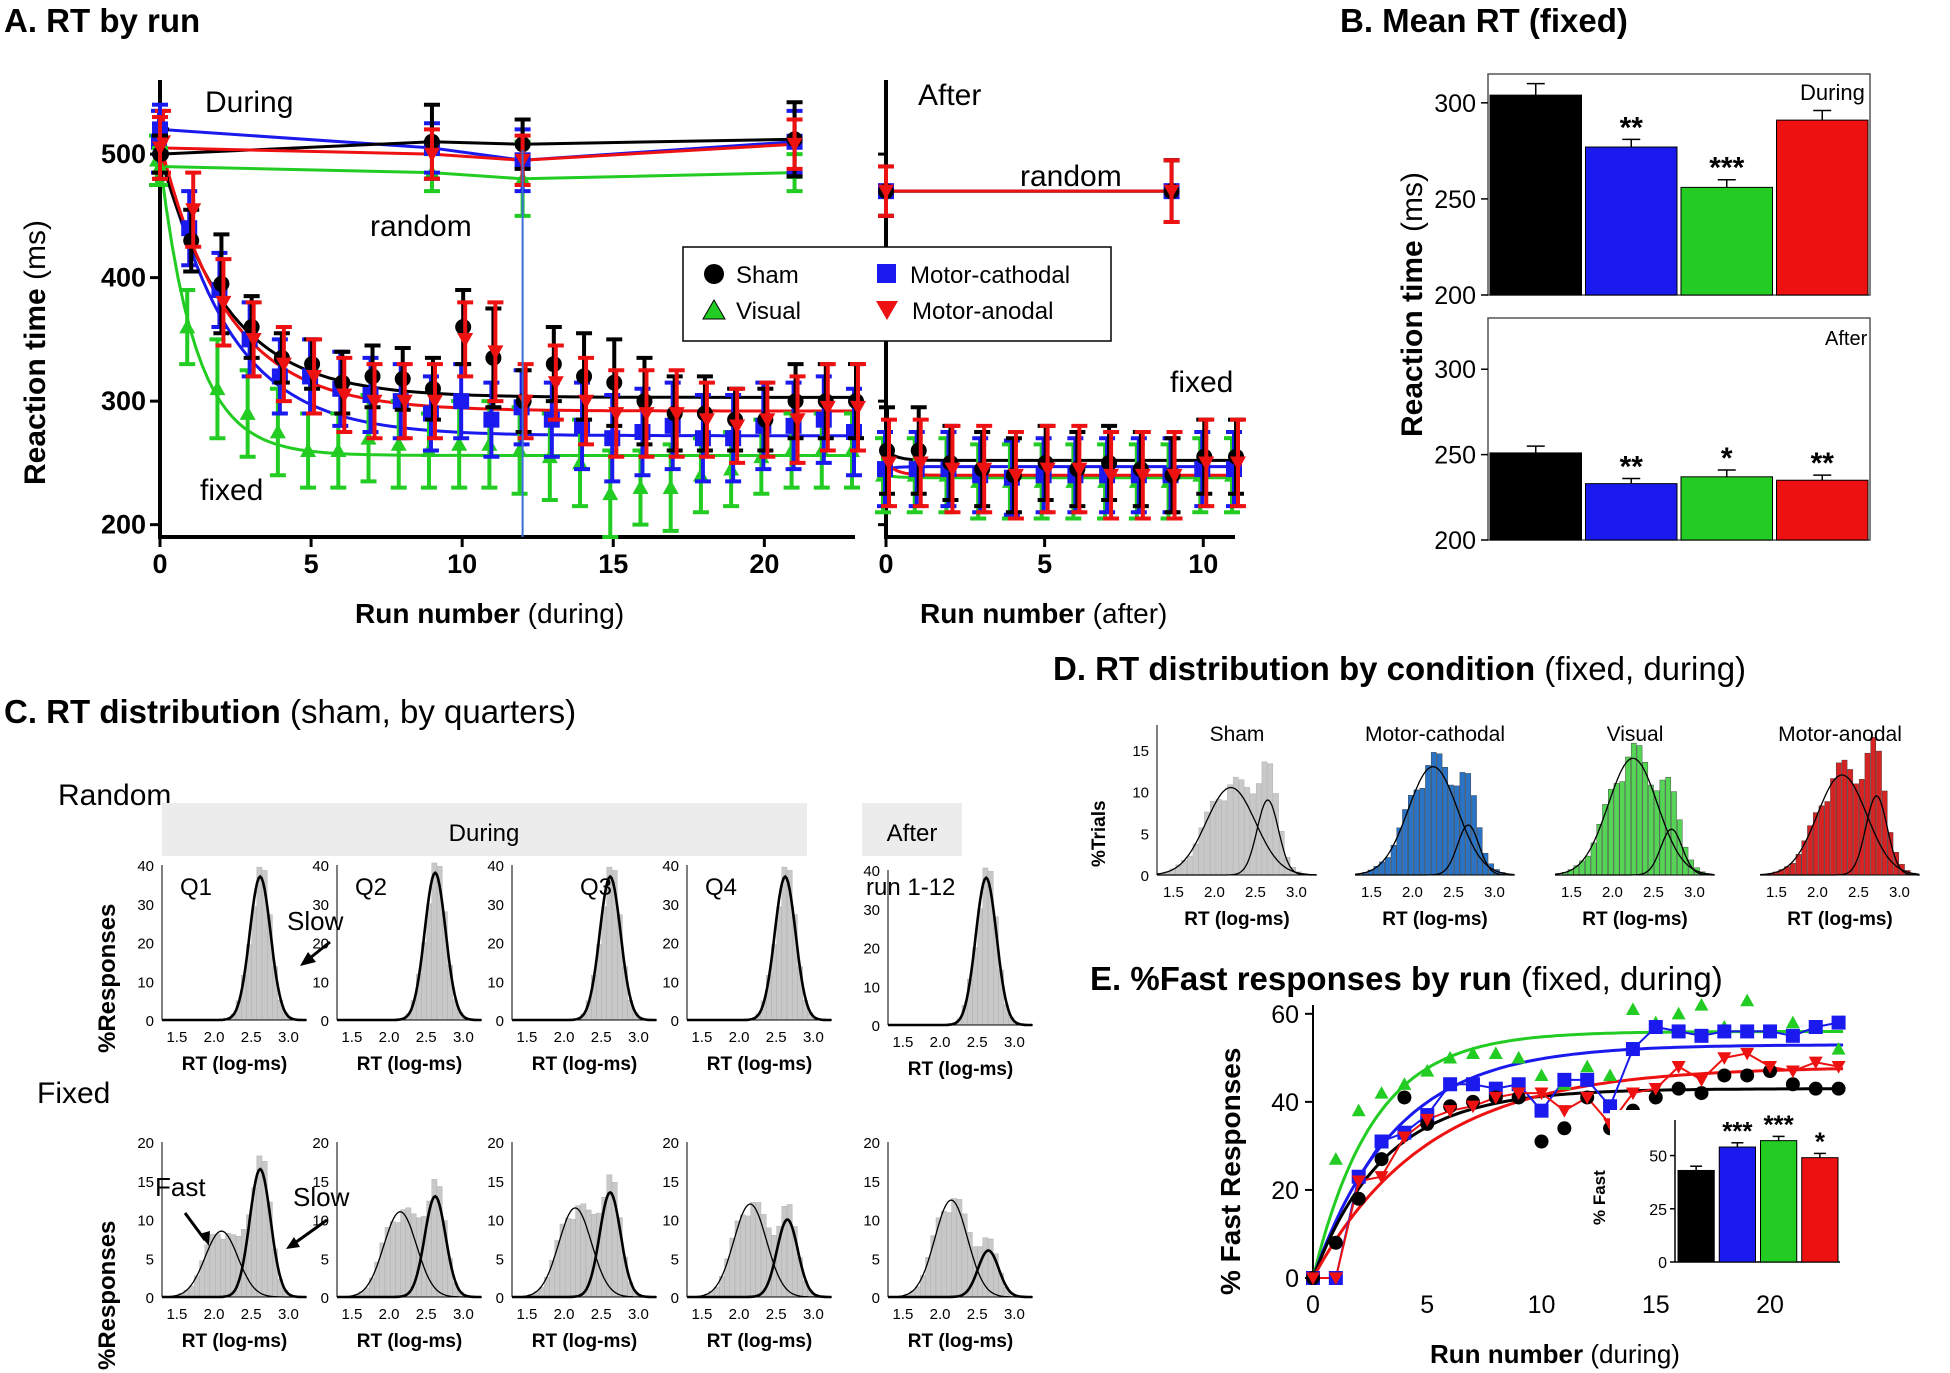  I want to click on y-tick-label: 250, so click(1455, 200).